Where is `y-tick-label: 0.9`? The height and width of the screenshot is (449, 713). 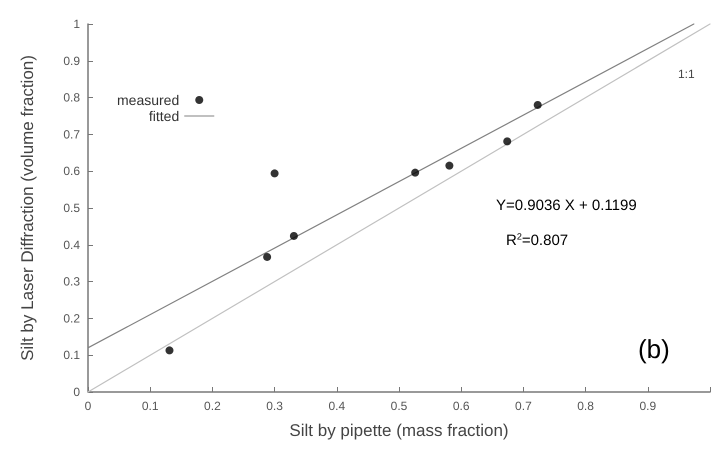
y-tick-label: 0.9 is located at coordinates (71, 61).